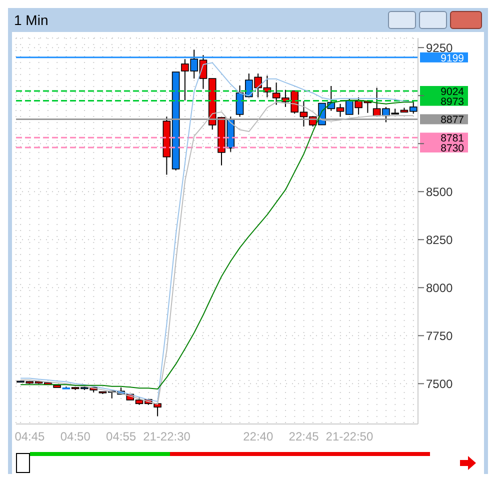 This screenshot has width=496, height=496. Describe the element at coordinates (75, 437) in the screenshot. I see `x-tick-label: 04:50` at that location.